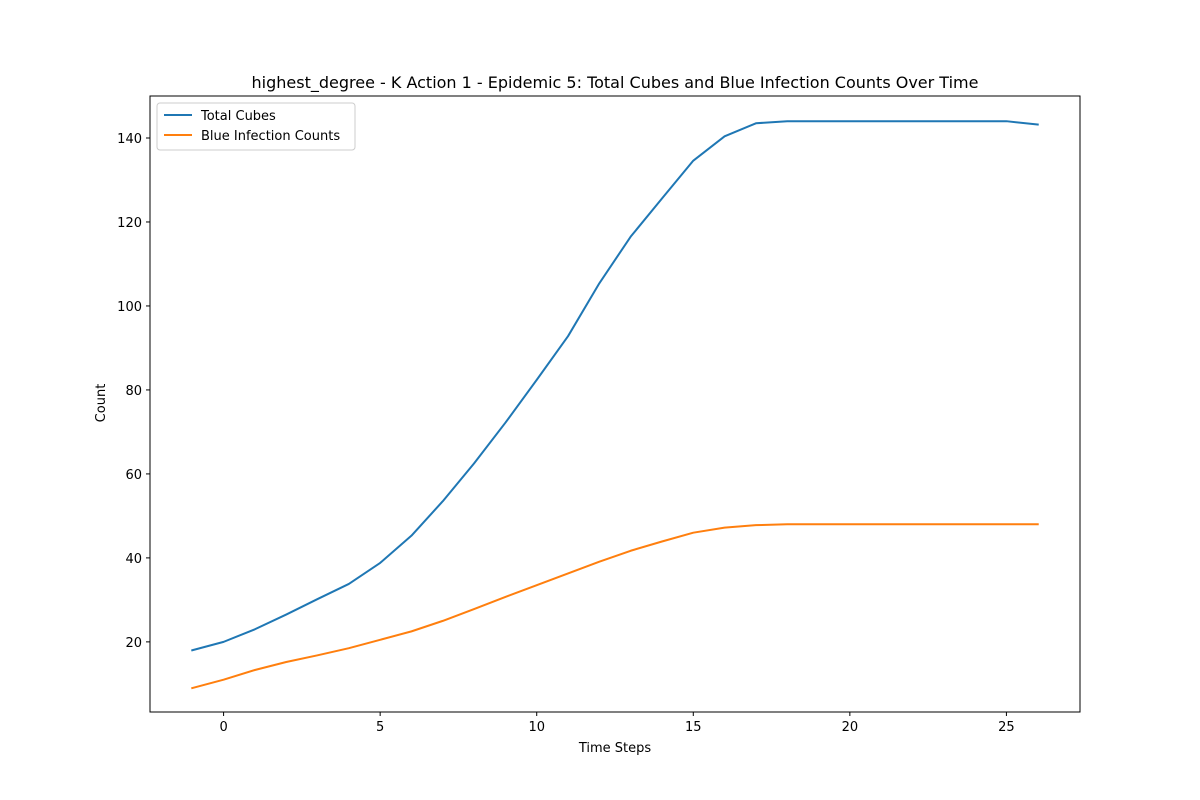 This screenshot has height=800, width=1200. I want to click on x-tick-label: 5, so click(380, 727).